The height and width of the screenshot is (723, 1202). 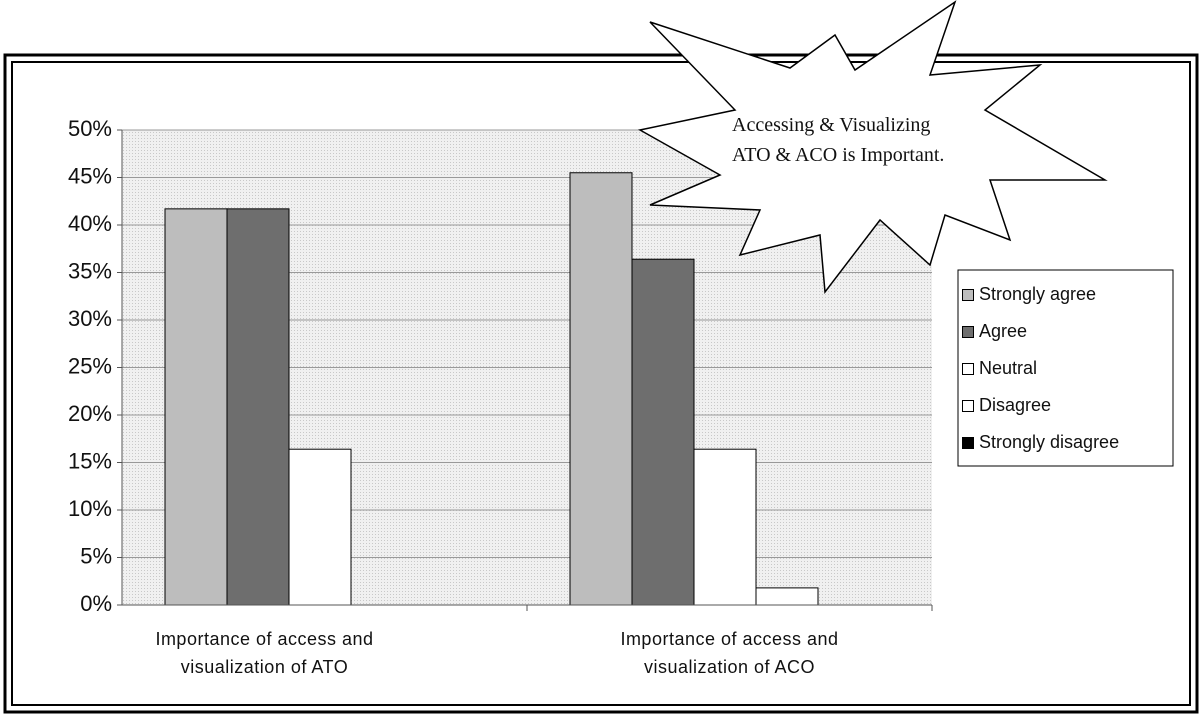 I want to click on y-tick-label: 10%, so click(x=90, y=508).